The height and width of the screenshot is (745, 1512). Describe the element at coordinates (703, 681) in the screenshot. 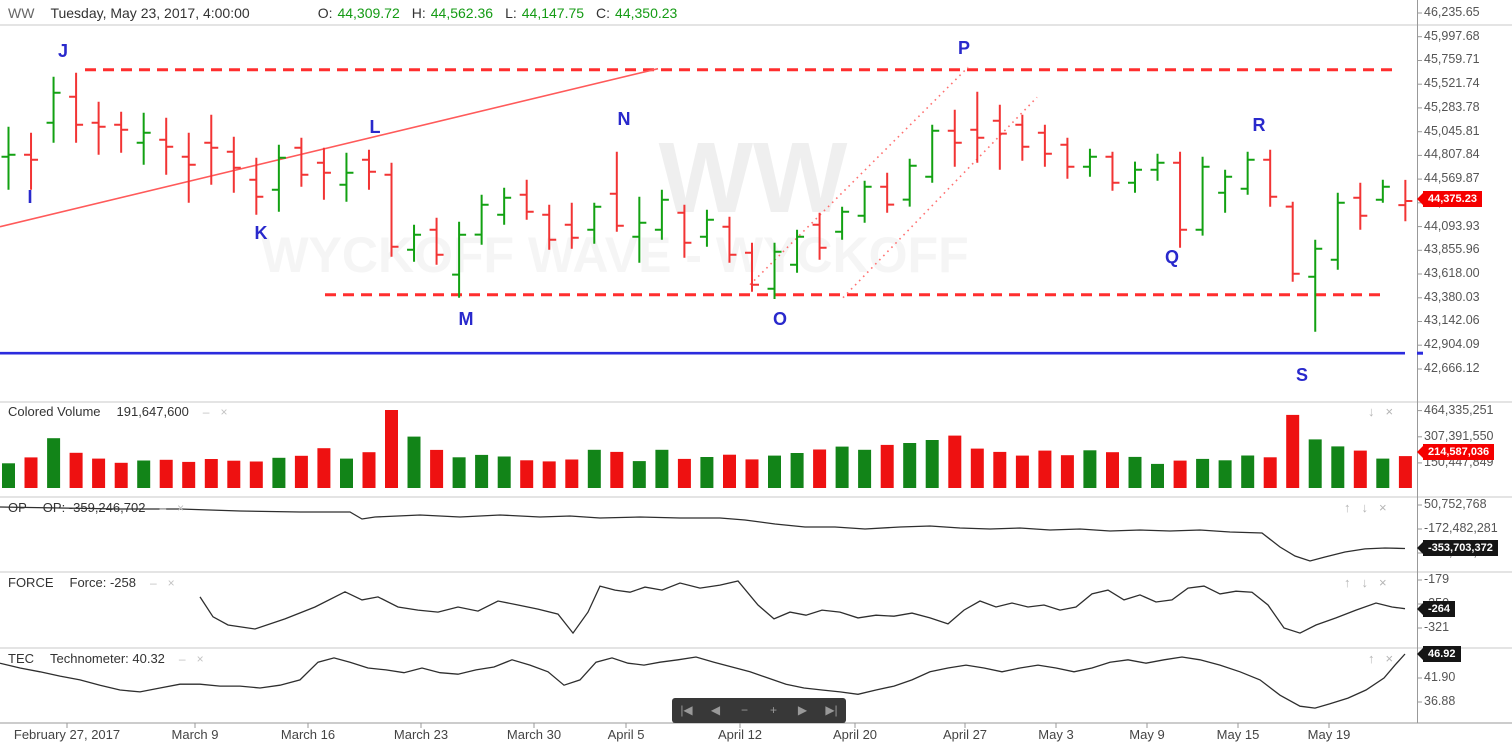

I see `tec-line` at that location.